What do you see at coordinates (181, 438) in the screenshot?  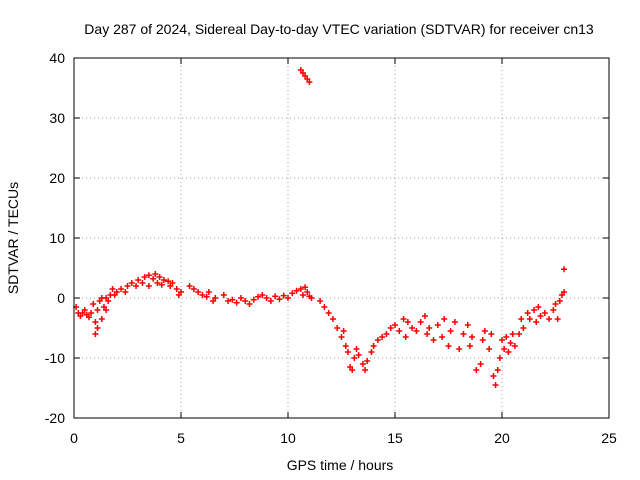 I see `x-tick-label: 5` at bounding box center [181, 438].